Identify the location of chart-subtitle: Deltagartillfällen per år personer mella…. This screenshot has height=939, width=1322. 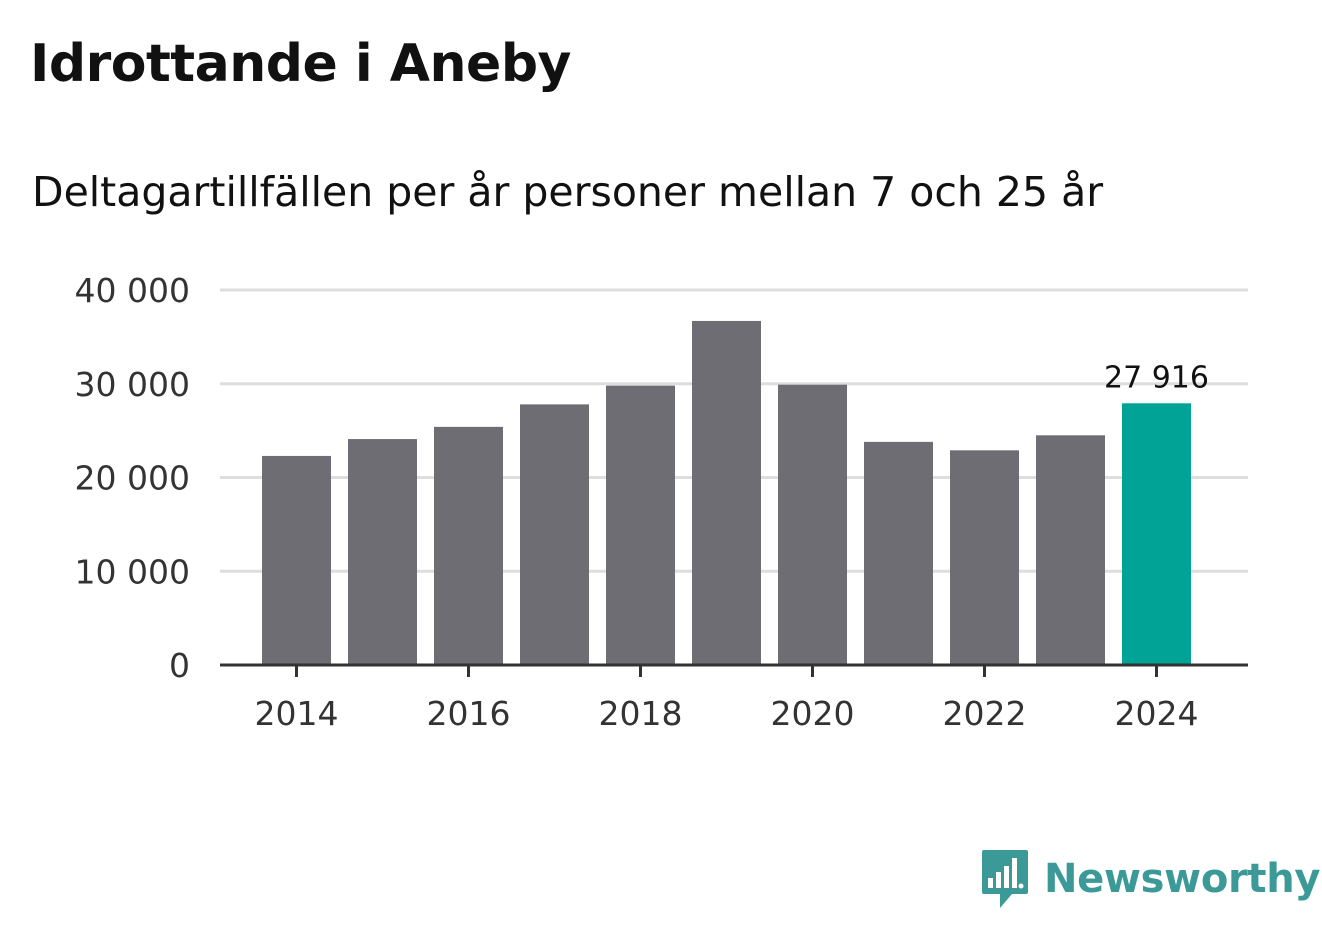
(568, 192).